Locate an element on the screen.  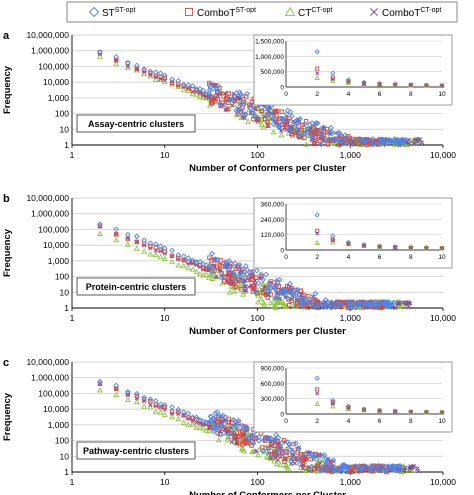
panel-letter: b is located at coordinates (6, 199).